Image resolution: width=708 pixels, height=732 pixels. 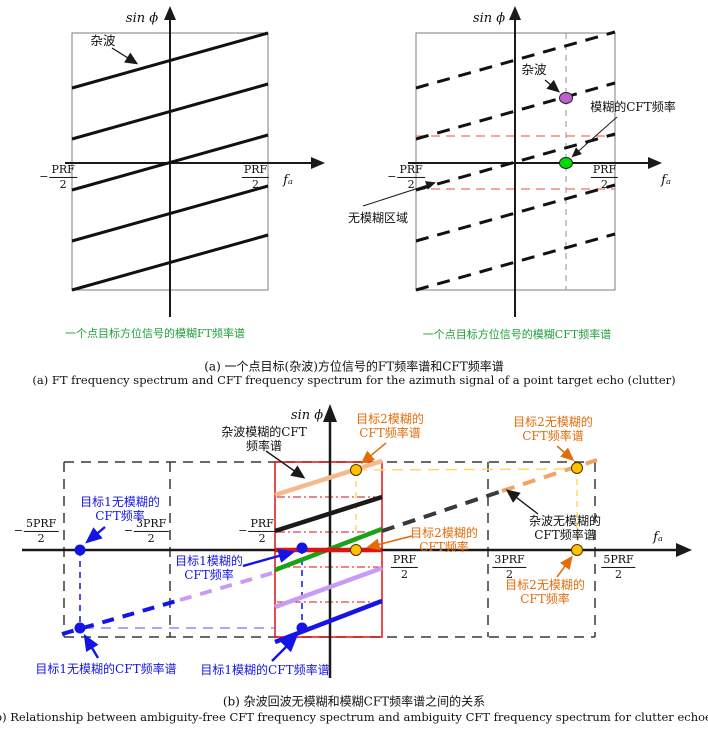 What do you see at coordinates (302, 548) in the screenshot?
I see `target1-ambiguous-frequency-point` at bounding box center [302, 548].